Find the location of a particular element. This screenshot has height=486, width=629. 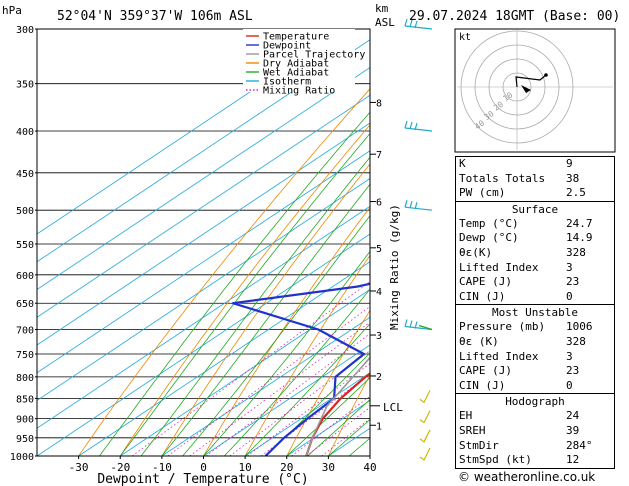

hodograph-stat-label: StmSpd (kt) is located at coordinates (495, 460).